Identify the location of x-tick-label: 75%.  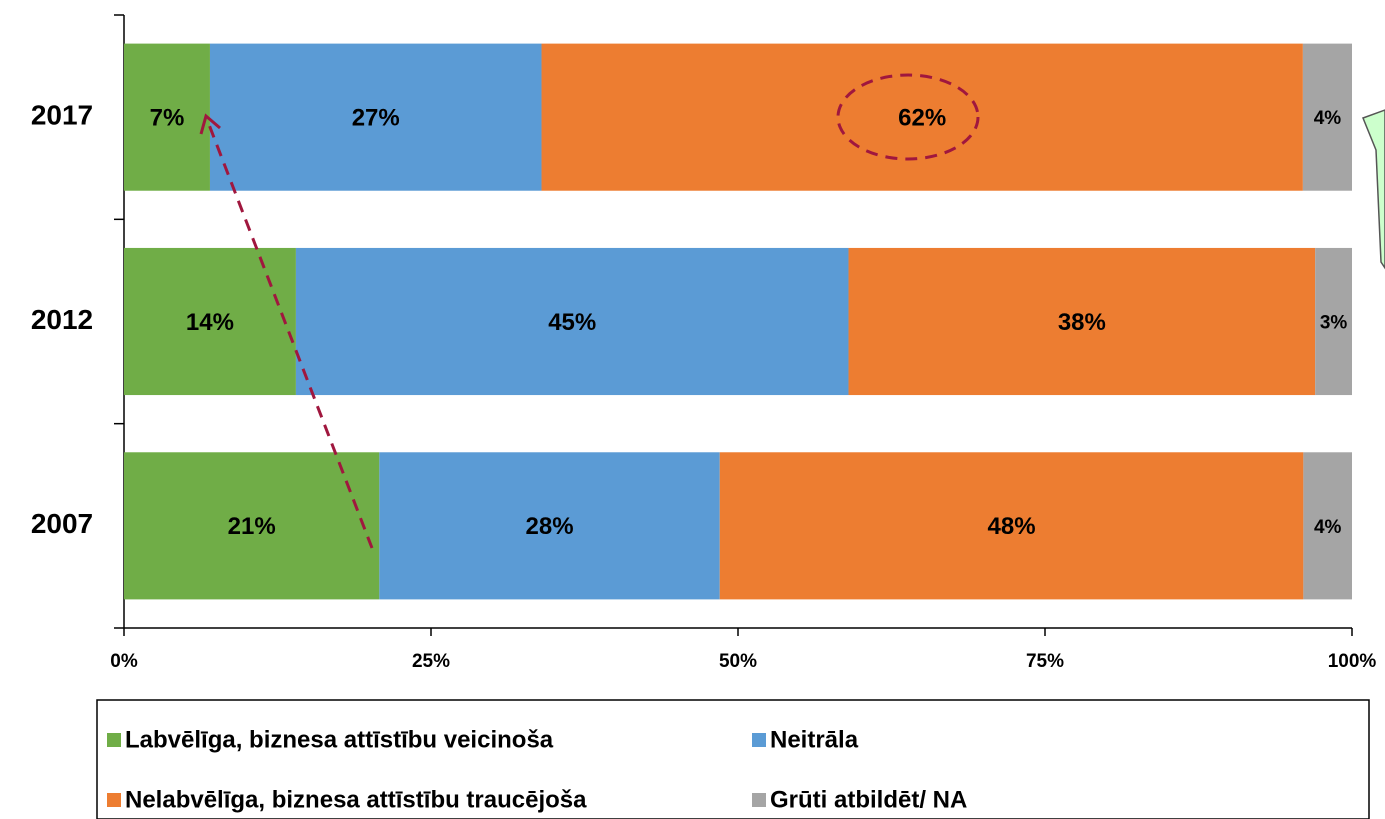
(1045, 661).